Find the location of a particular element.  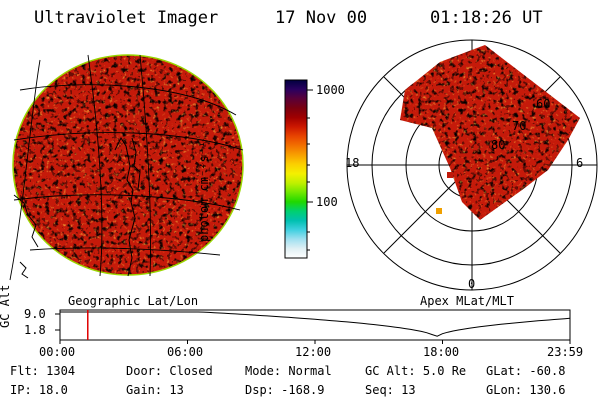

strip-xtick-0000: 00:00 is located at coordinates (57, 352).